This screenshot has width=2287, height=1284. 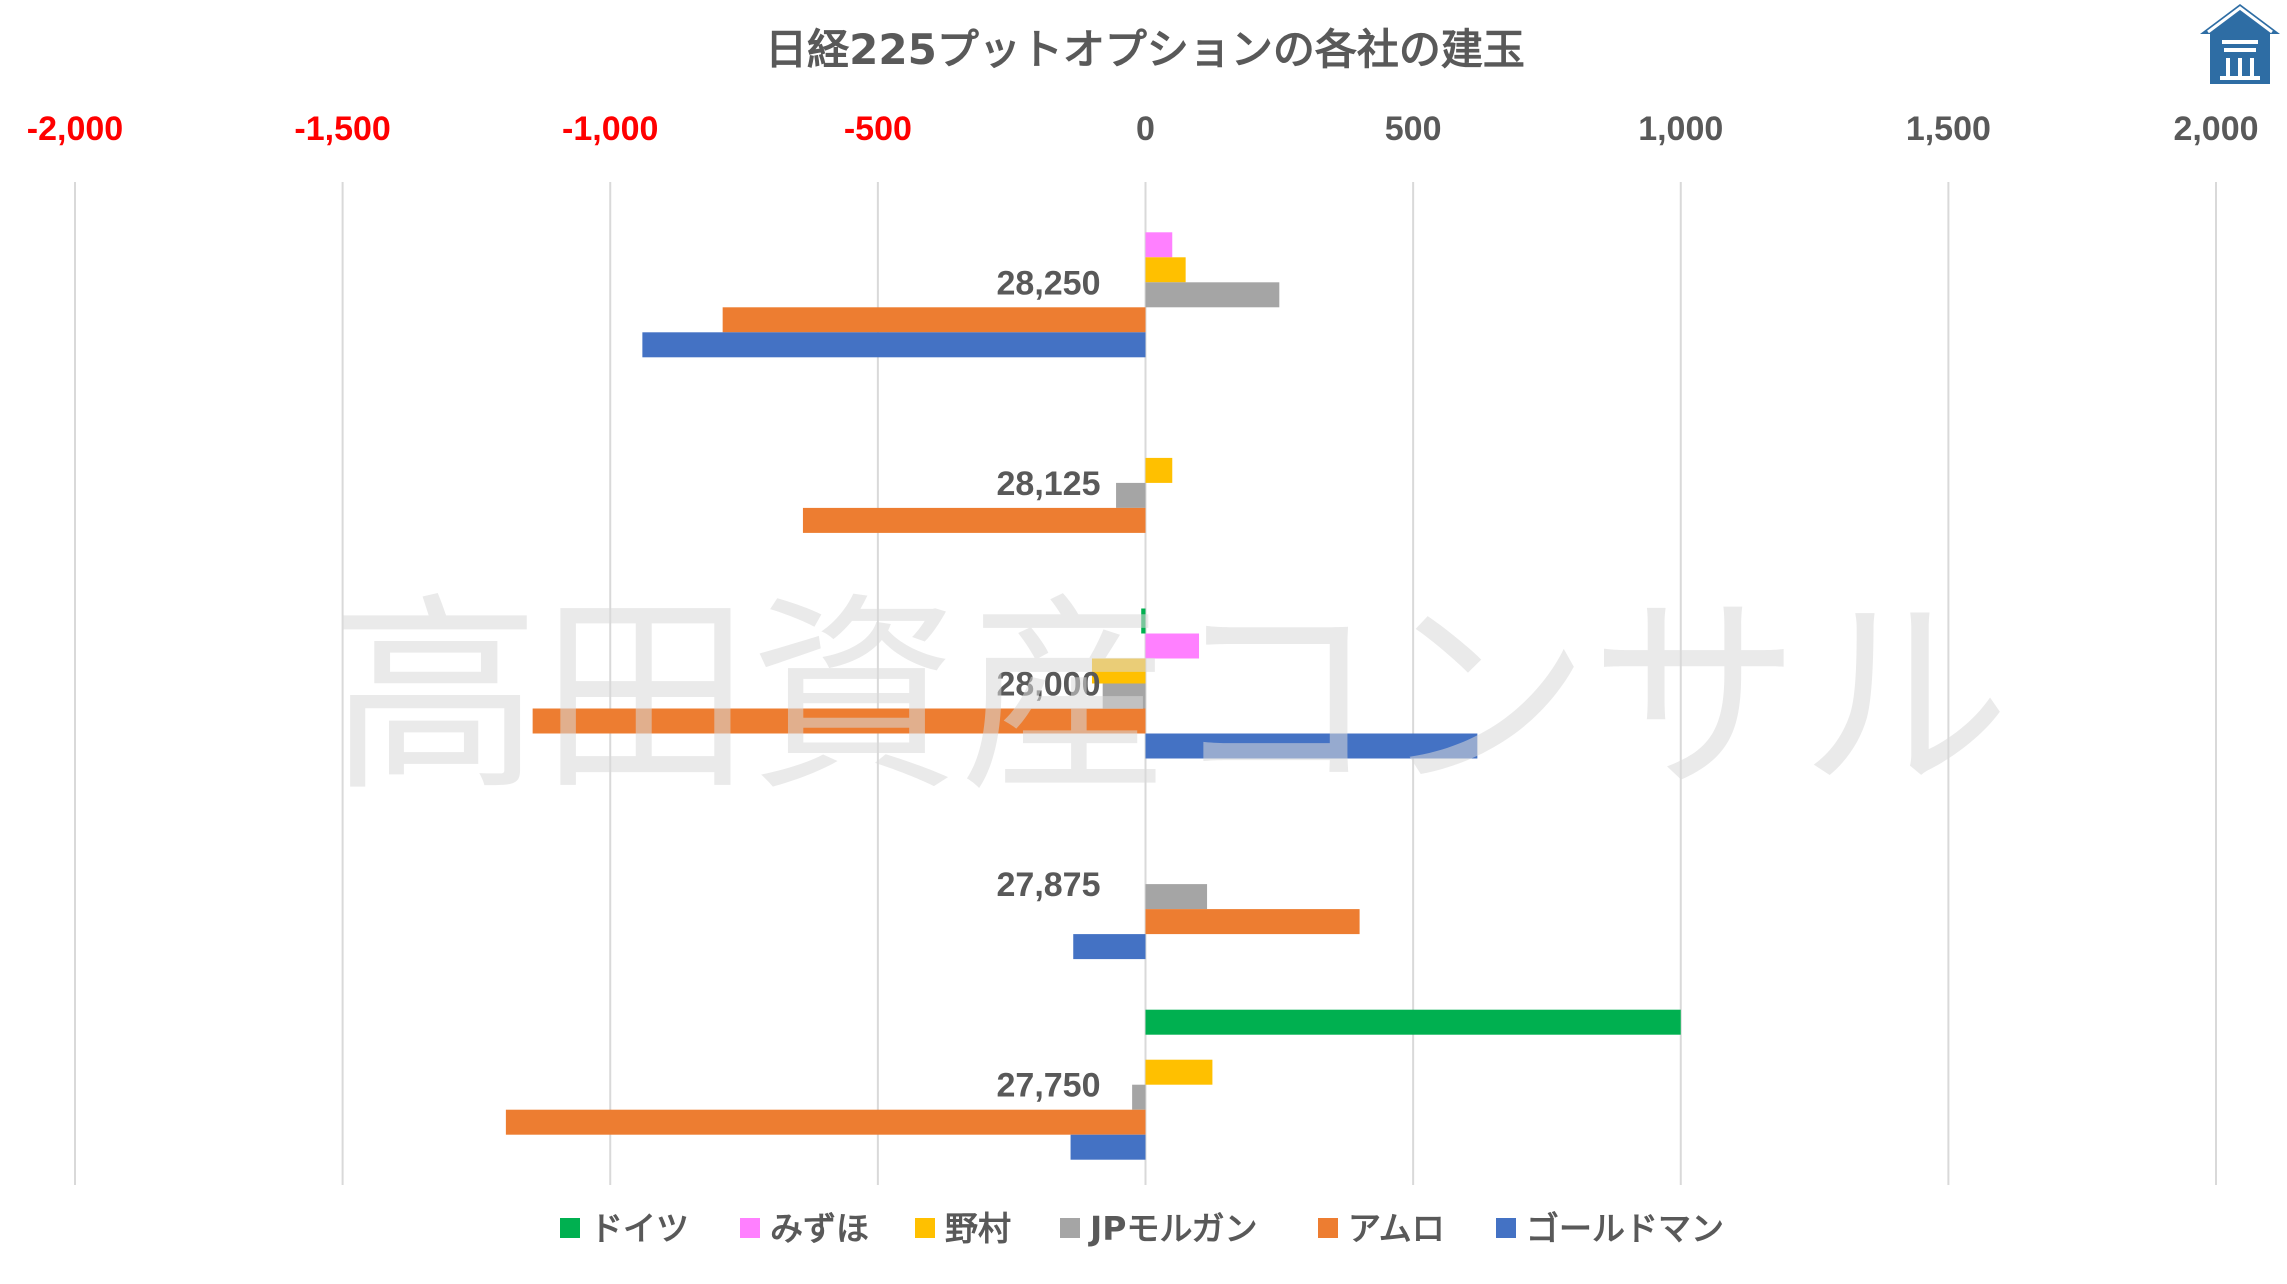 I want to click on legend-label: 野村, so click(x=978, y=1228).